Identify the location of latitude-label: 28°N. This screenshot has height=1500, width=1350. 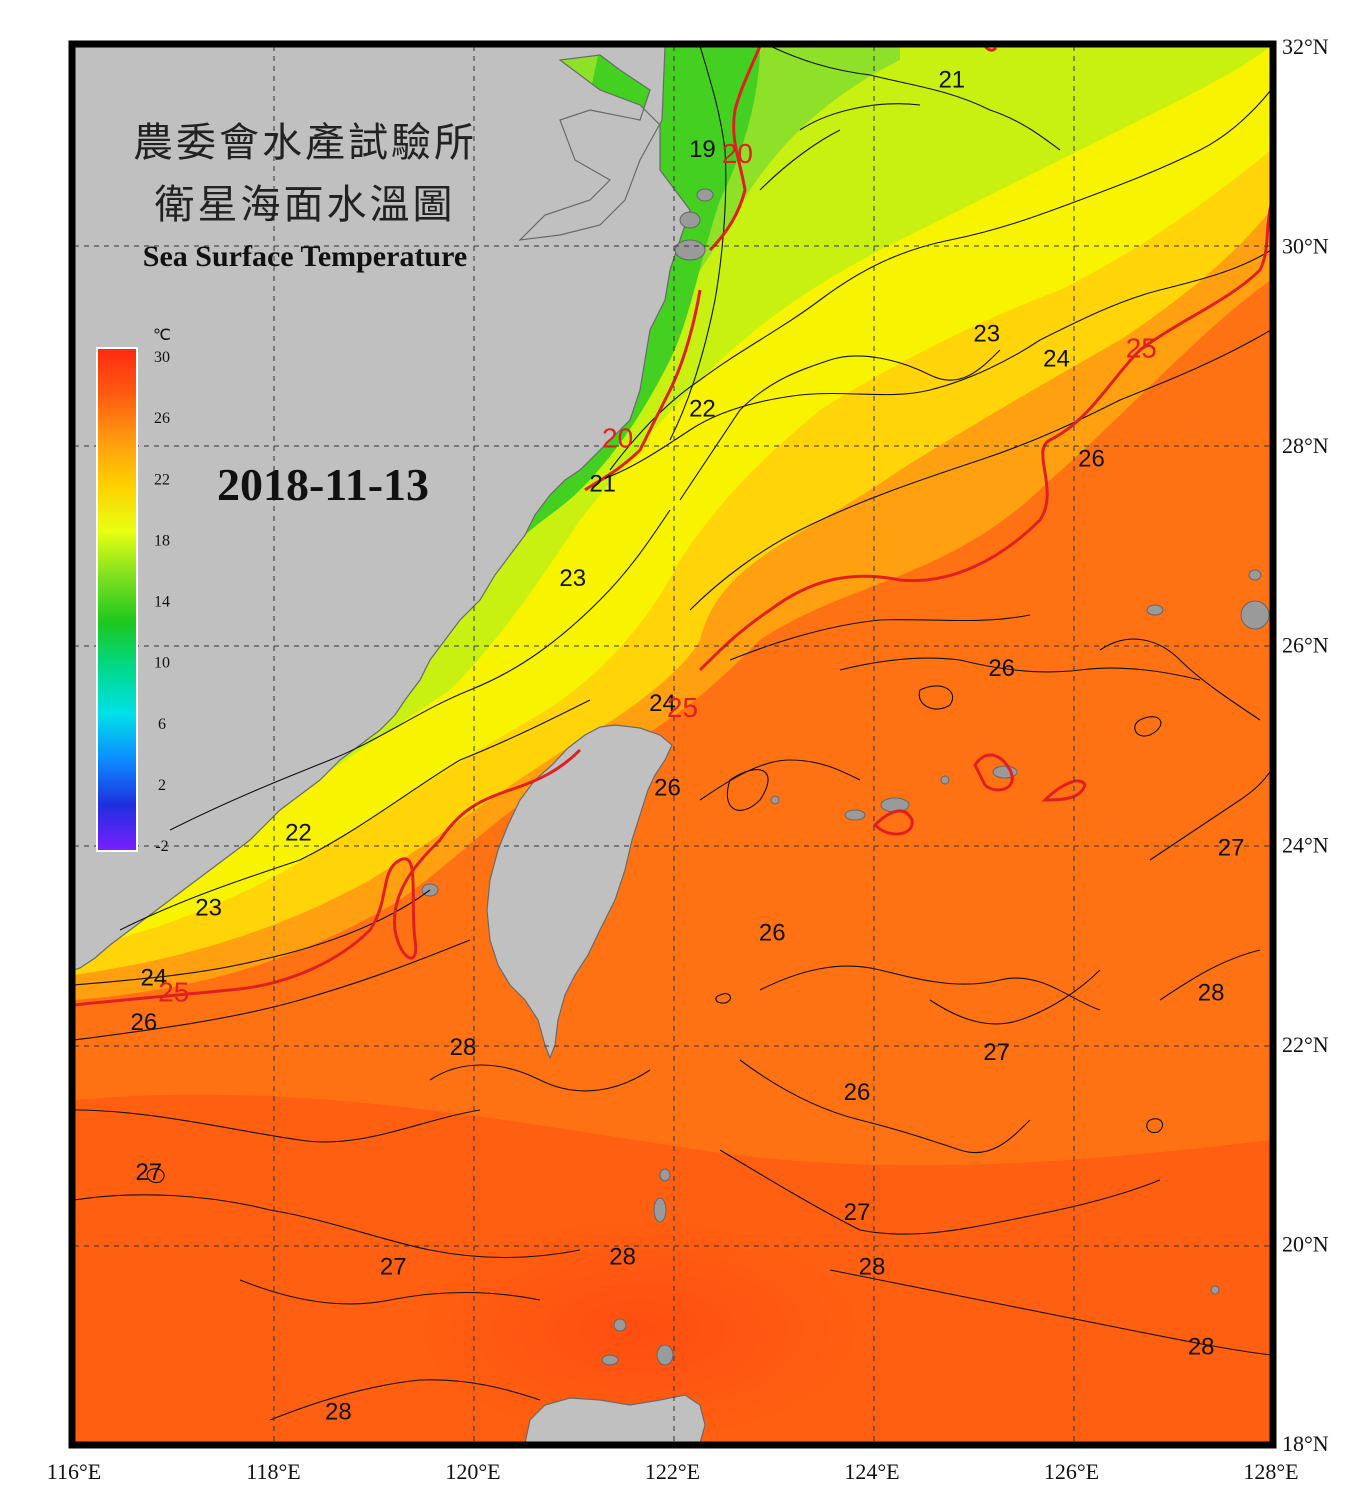
(1305, 445).